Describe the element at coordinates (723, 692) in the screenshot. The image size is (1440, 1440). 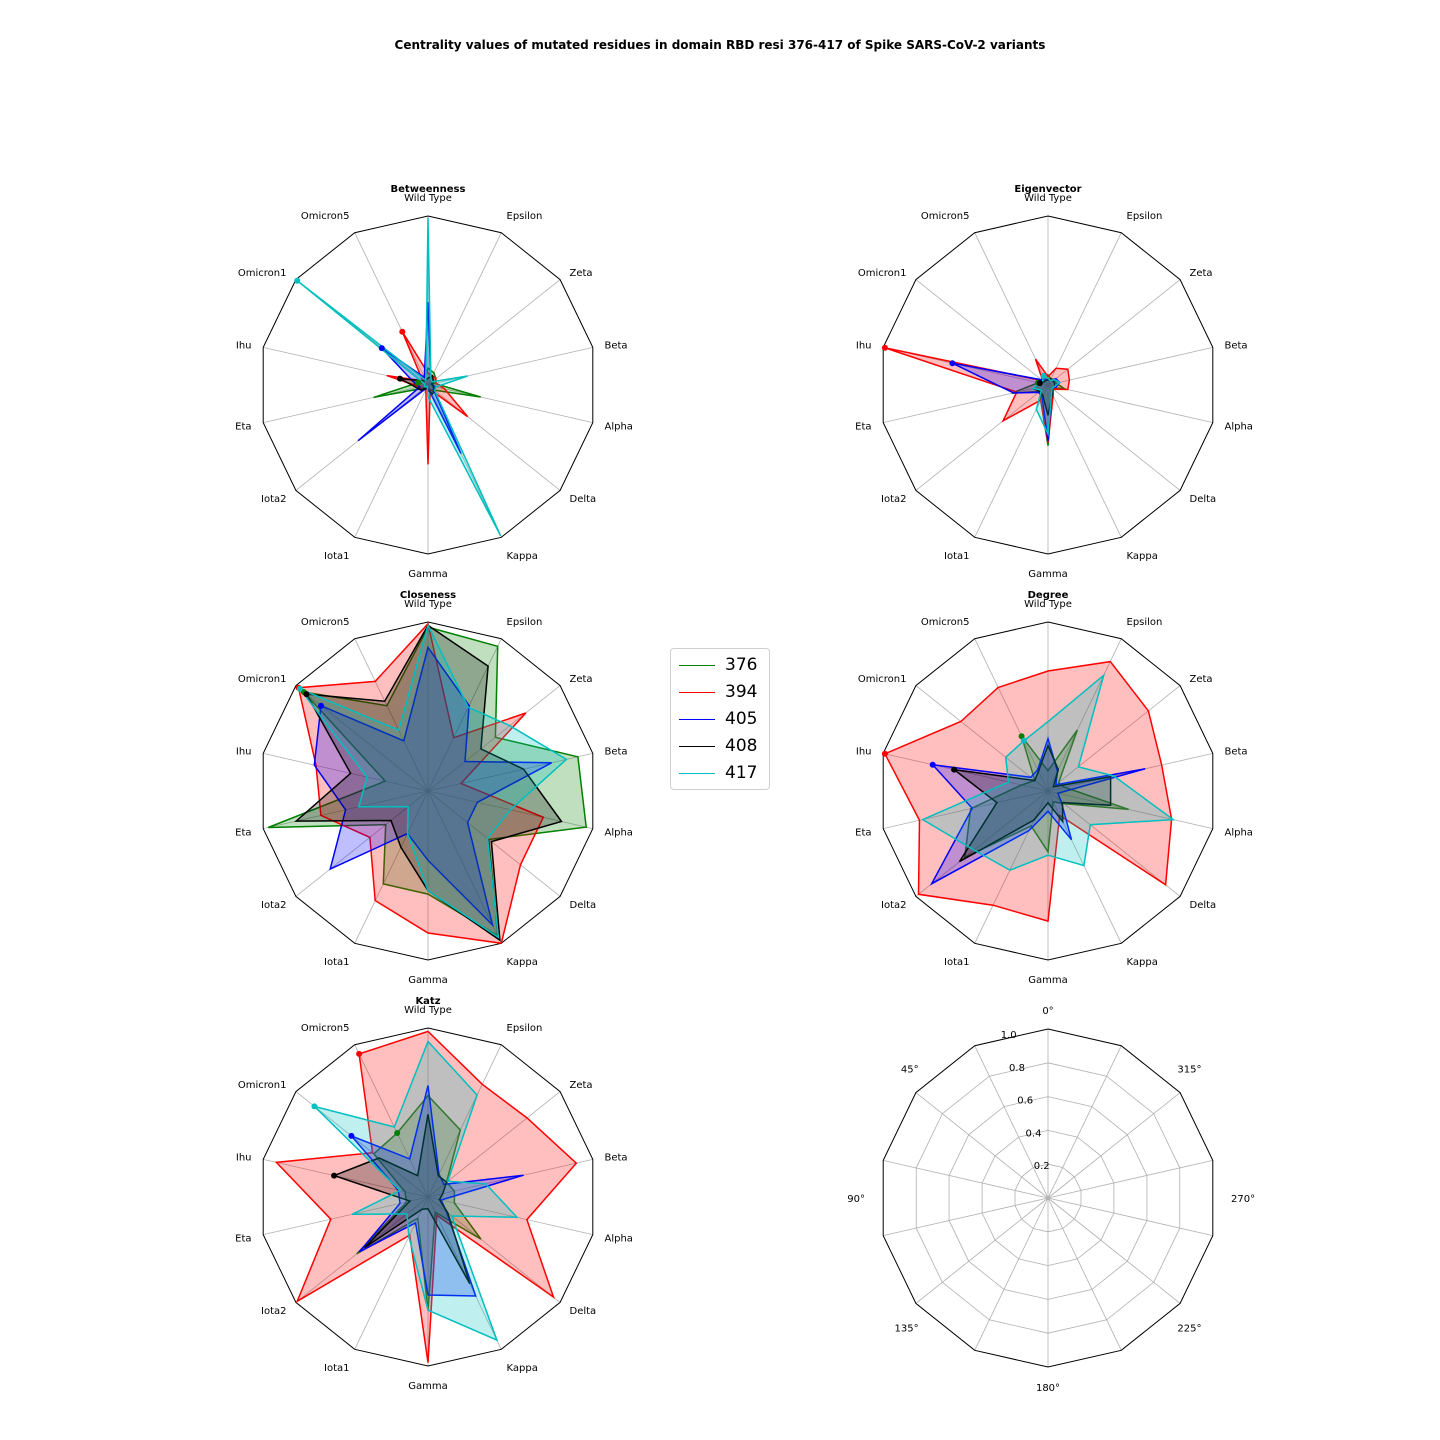
I see `legend-item-394: 394` at that location.